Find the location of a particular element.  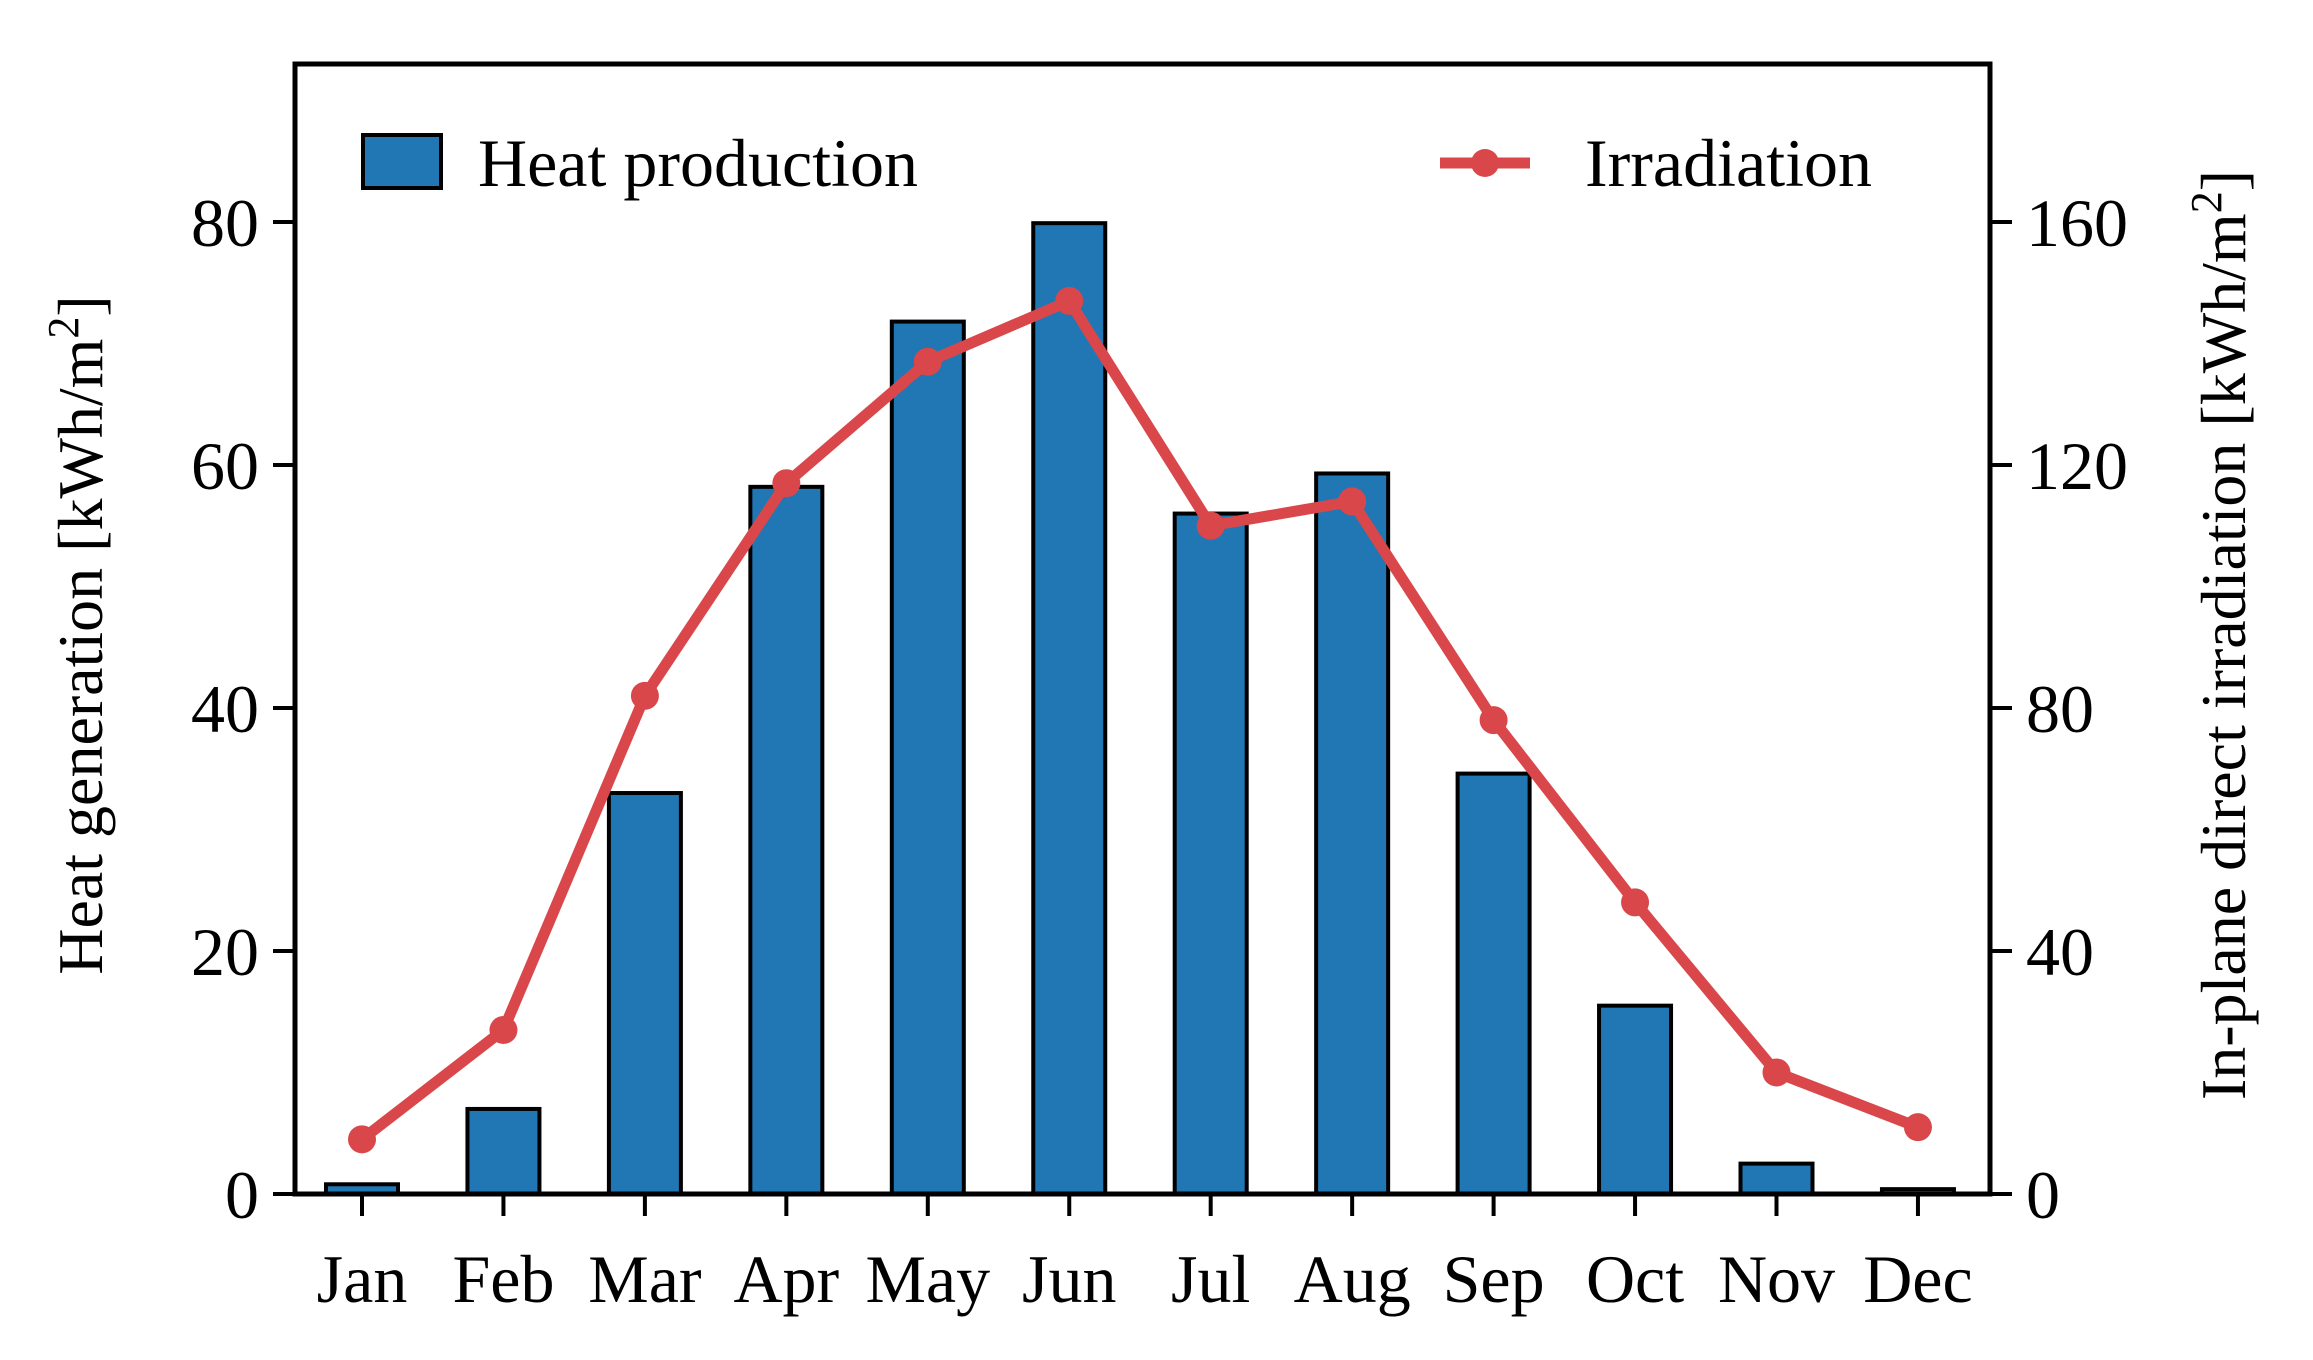

legend-label-irradiation: Irradiation is located at coordinates (1728, 163).